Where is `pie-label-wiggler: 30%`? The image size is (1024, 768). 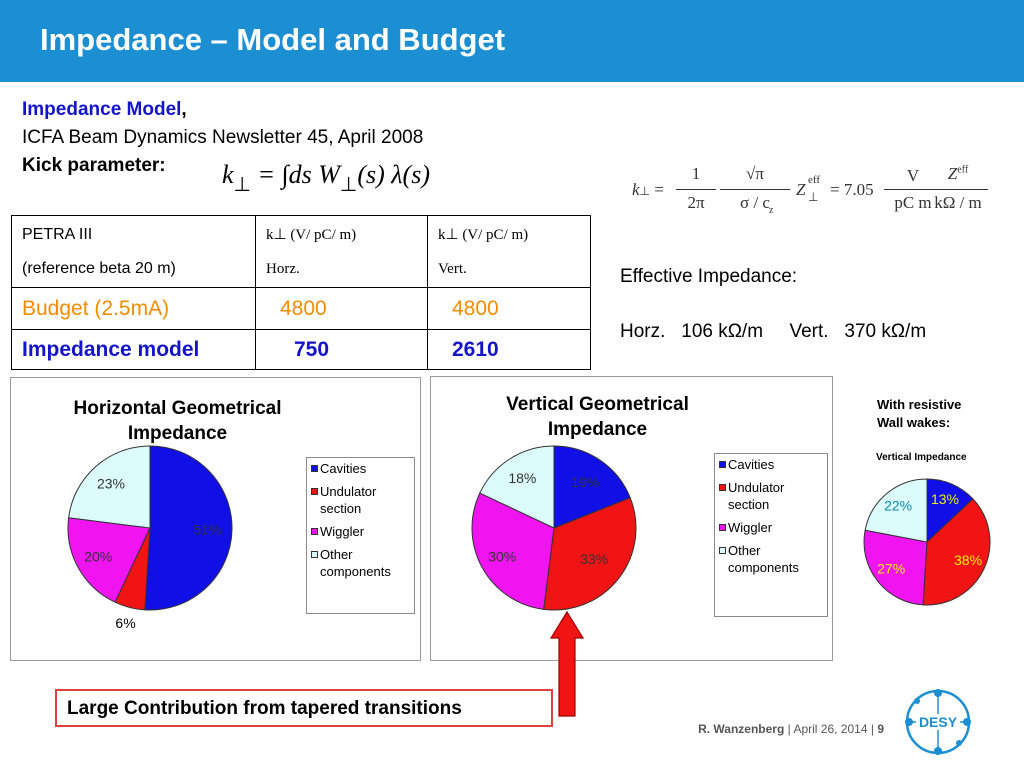
pie-label-wiggler: 30% is located at coordinates (502, 556).